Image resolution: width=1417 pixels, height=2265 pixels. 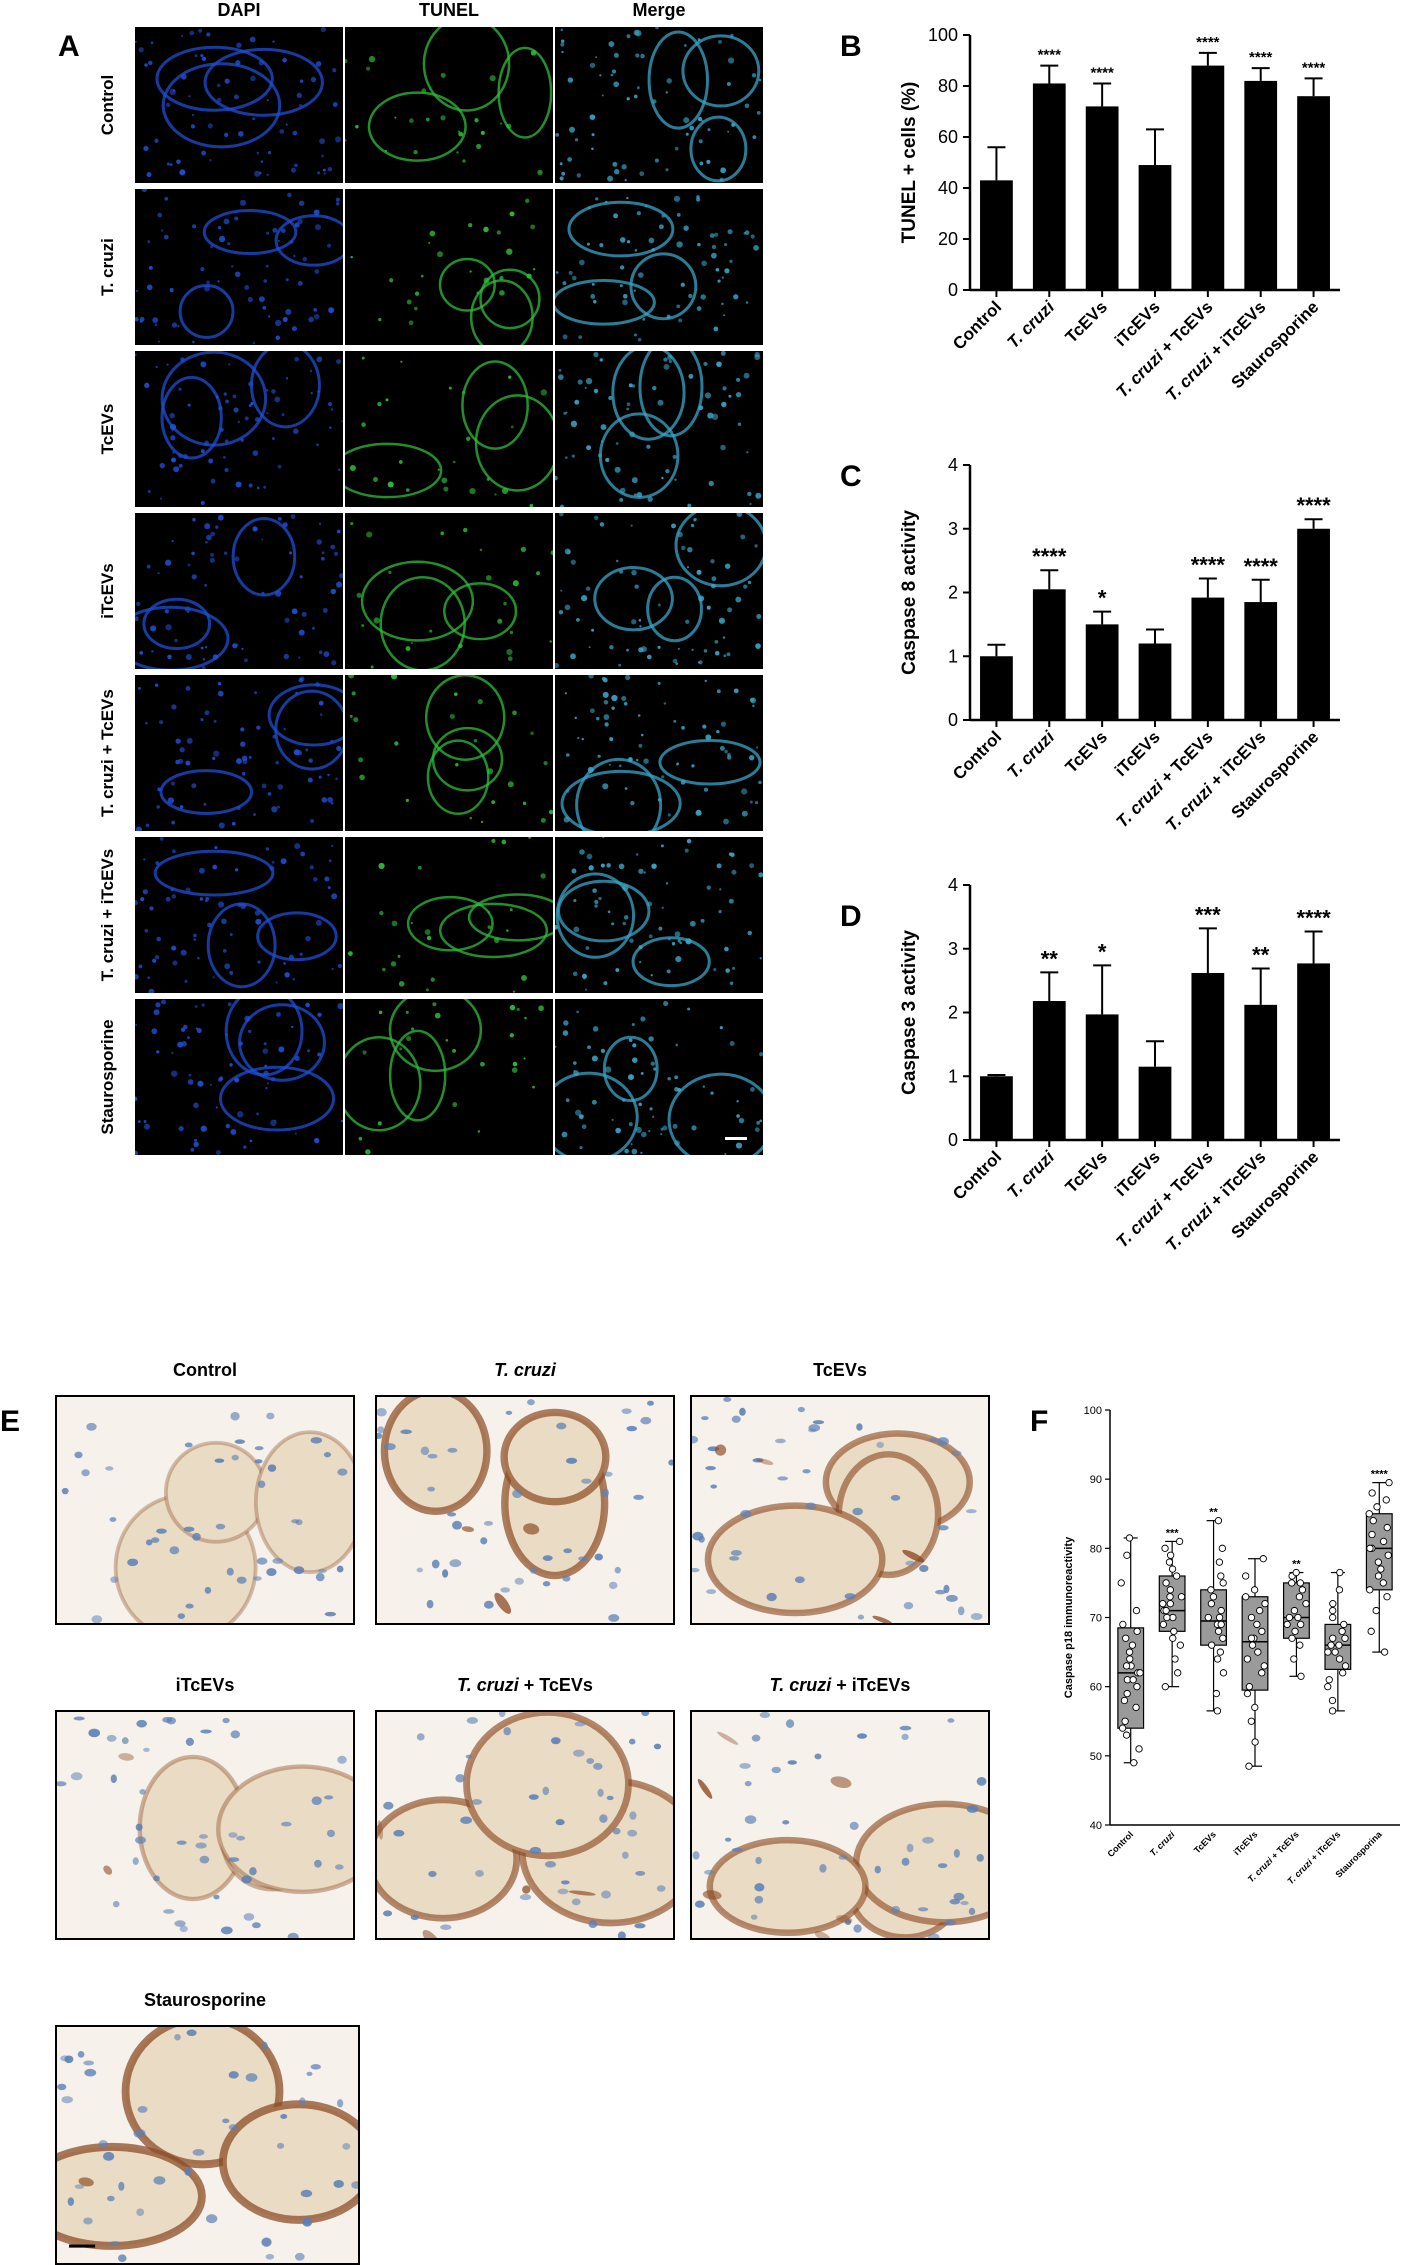 I want to click on significance-marker: ***, so click(x=1208, y=914).